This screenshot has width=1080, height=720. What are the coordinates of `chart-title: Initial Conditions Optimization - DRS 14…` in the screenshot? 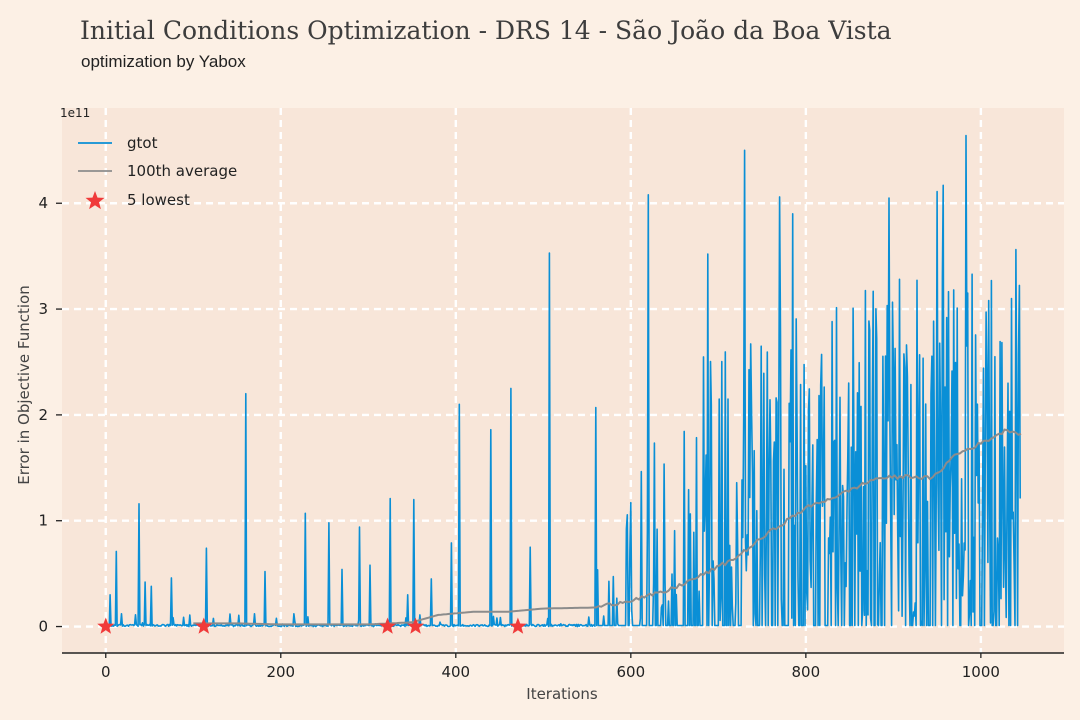 It's located at (486, 30).